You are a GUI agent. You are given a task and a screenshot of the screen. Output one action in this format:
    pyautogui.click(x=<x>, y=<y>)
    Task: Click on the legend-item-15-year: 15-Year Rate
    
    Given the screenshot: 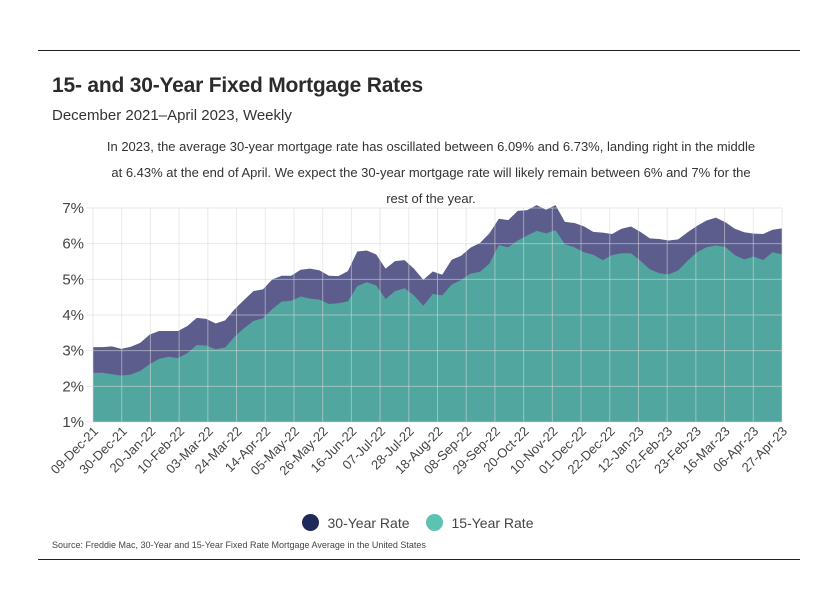 What is the action you would take?
    pyautogui.click(x=479, y=522)
    